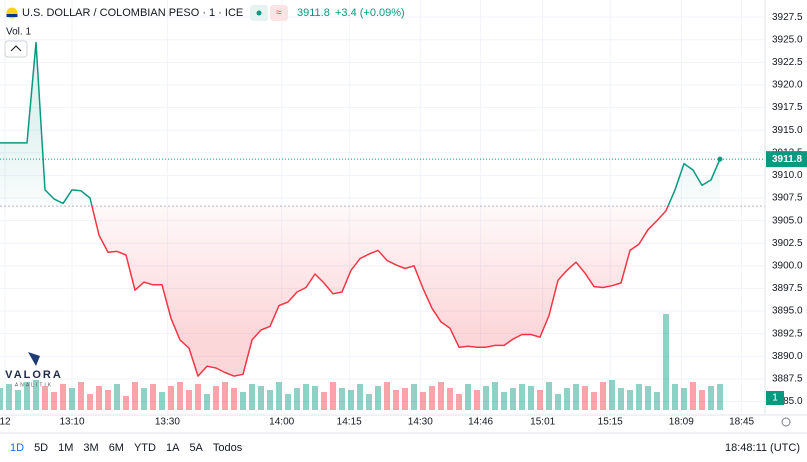  Describe the element at coordinates (787, 333) in the screenshot. I see `y-tick-label: 3892.5` at that location.